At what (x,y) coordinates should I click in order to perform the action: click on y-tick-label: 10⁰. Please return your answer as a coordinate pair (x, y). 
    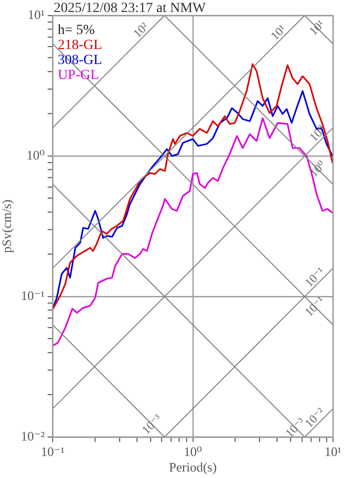
    Looking at the image, I should click on (35, 154).